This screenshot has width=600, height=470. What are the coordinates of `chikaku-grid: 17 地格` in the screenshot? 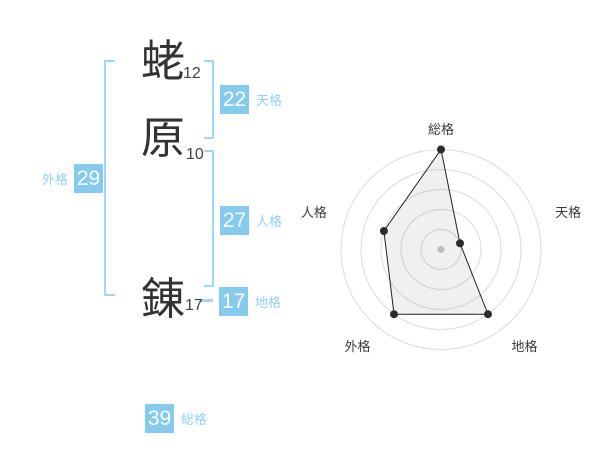 It's located at (250, 301).